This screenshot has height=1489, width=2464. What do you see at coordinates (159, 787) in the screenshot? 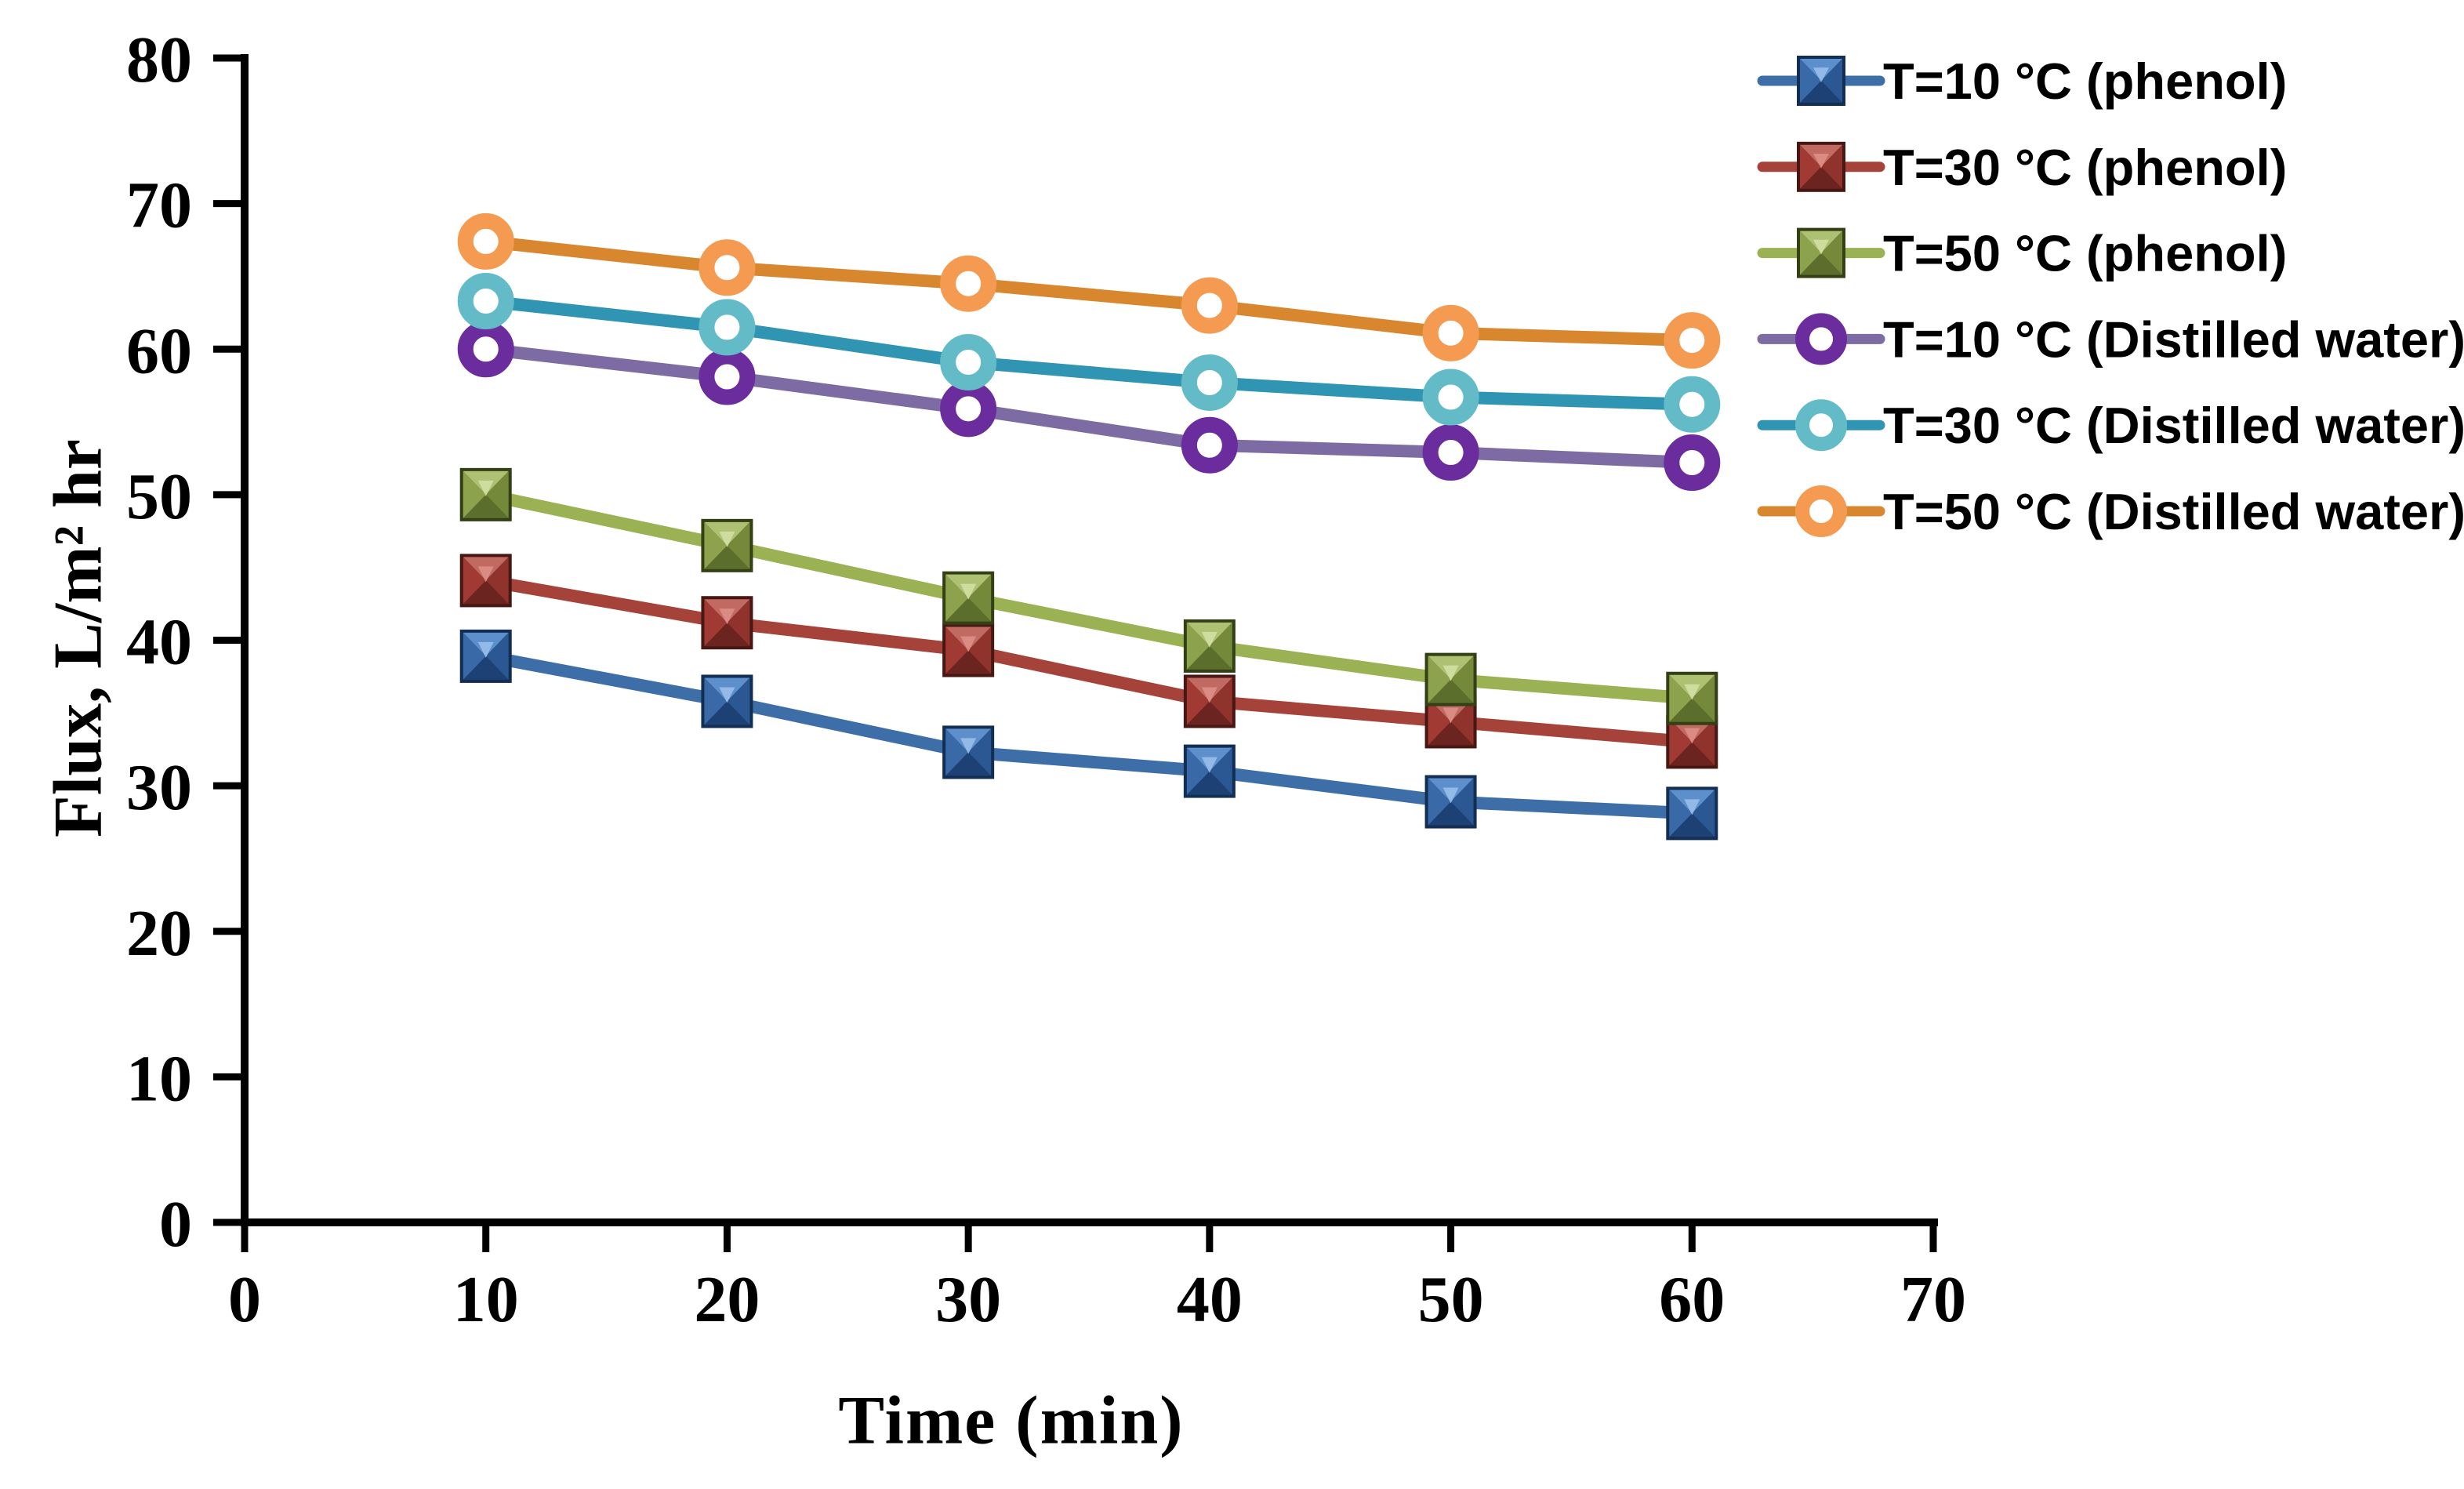
I see `y-tick-label: 30` at bounding box center [159, 787].